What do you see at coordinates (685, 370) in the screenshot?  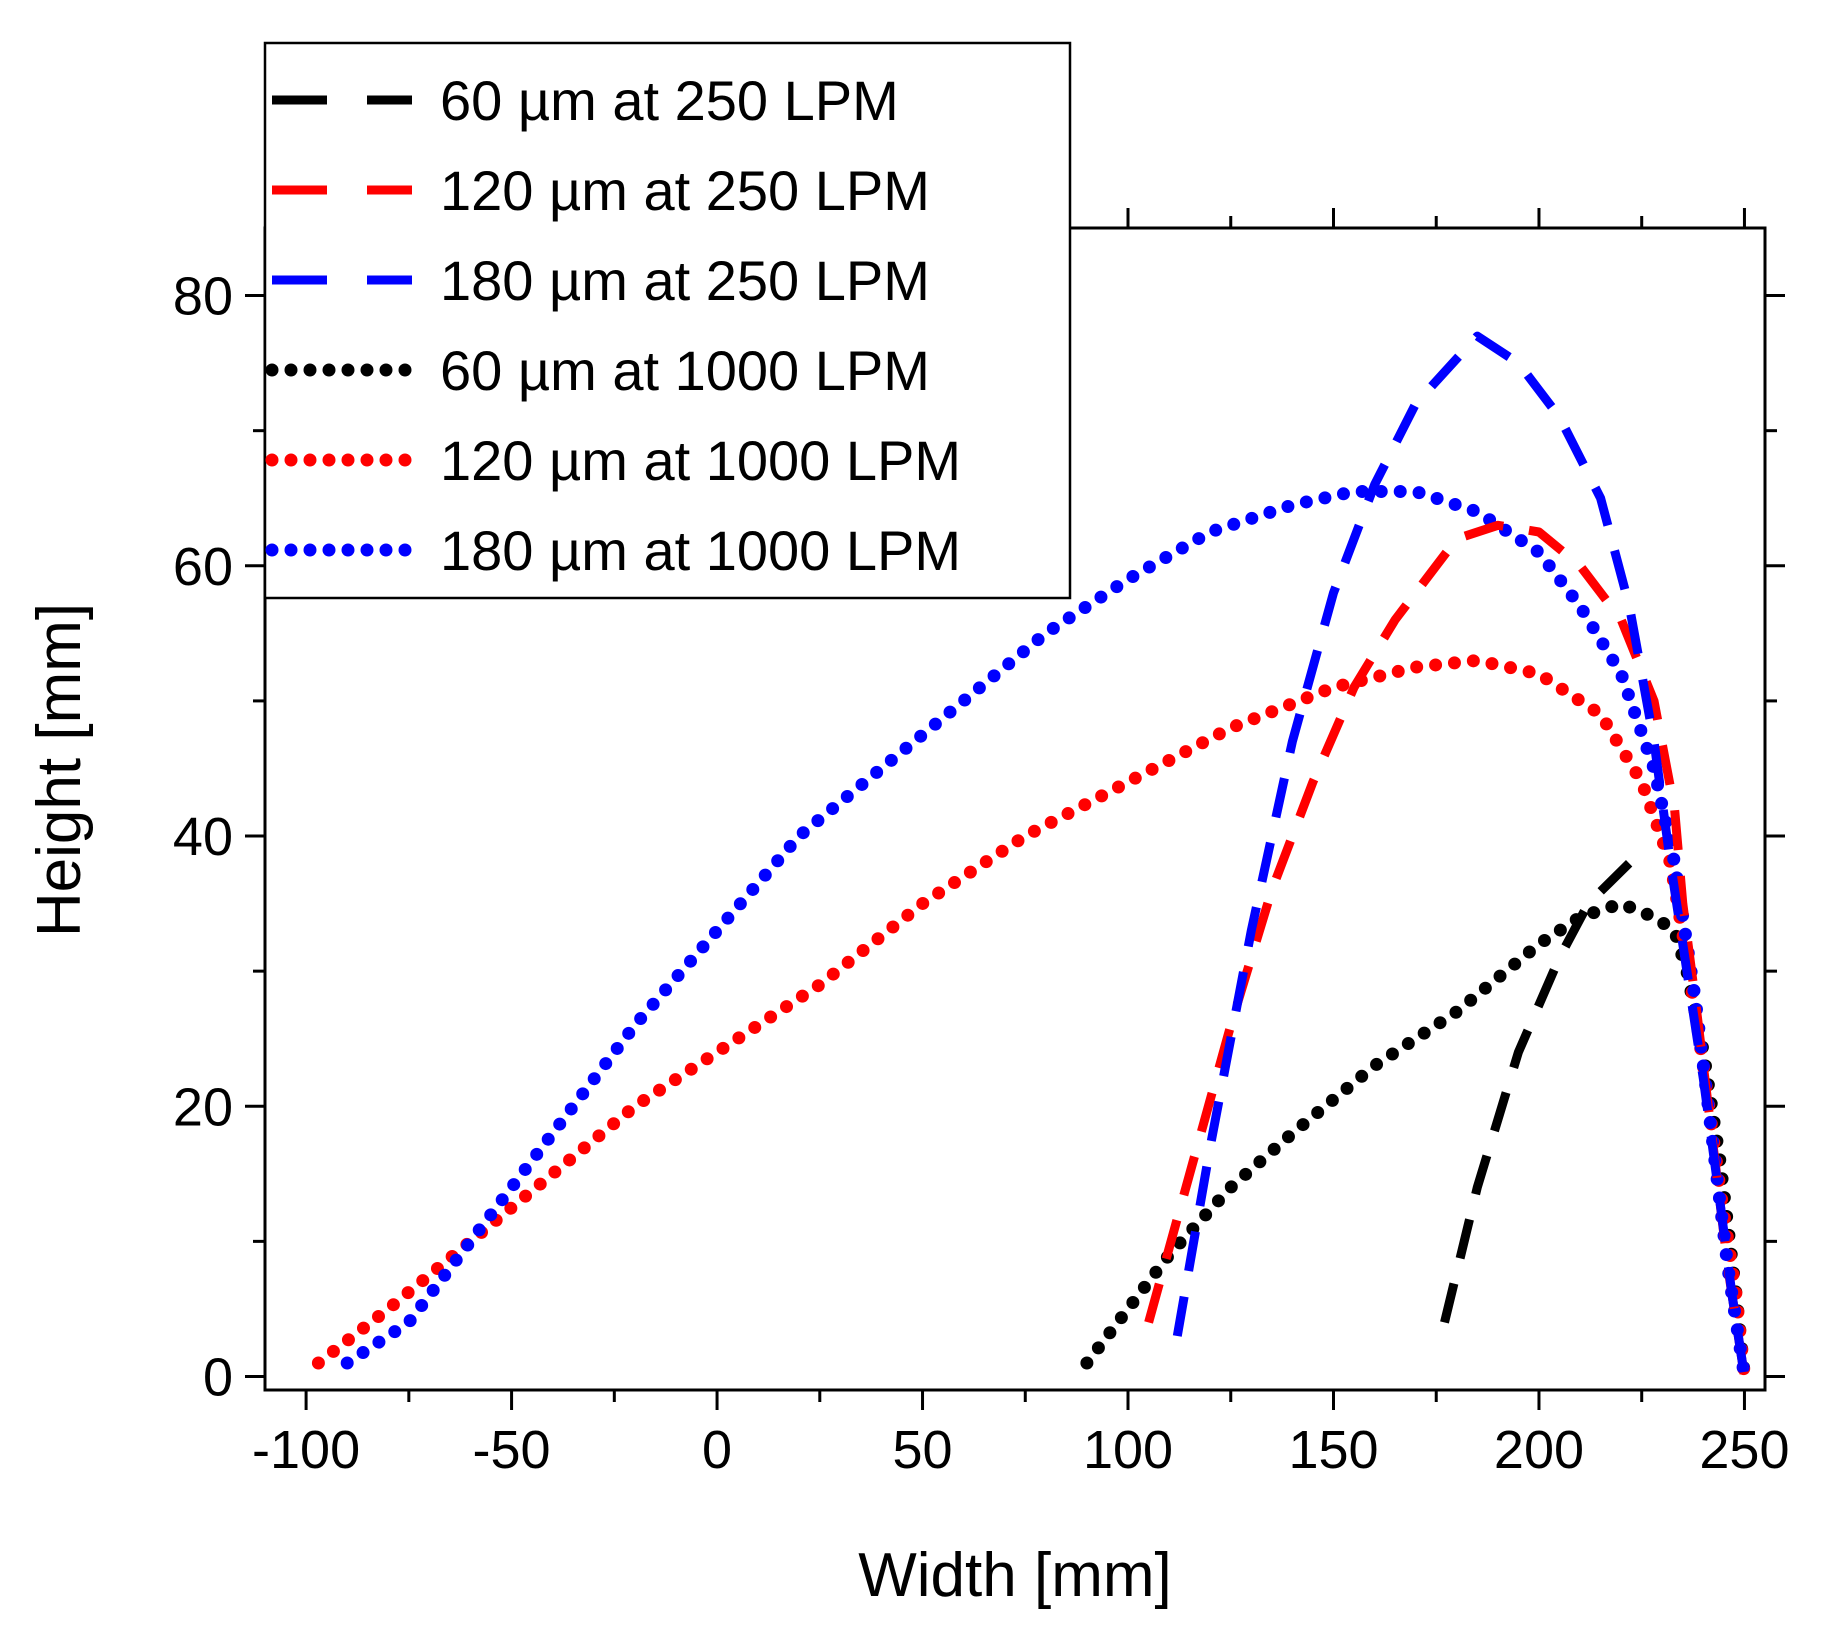 I see `legend-label: 60 µm at 1000 LPM` at bounding box center [685, 370].